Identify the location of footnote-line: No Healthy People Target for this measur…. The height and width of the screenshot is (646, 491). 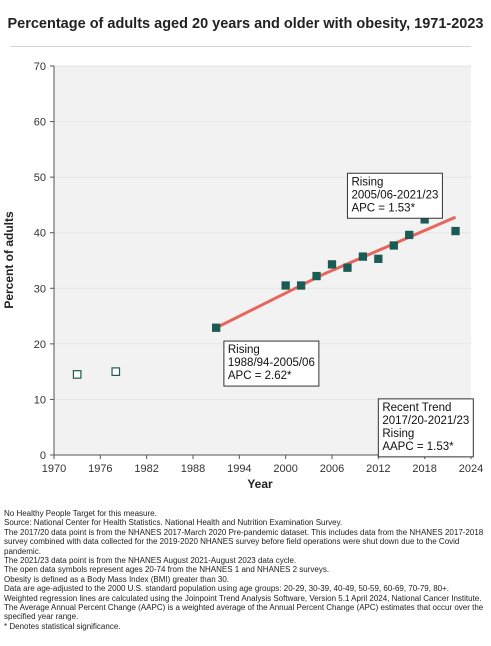
(80, 513).